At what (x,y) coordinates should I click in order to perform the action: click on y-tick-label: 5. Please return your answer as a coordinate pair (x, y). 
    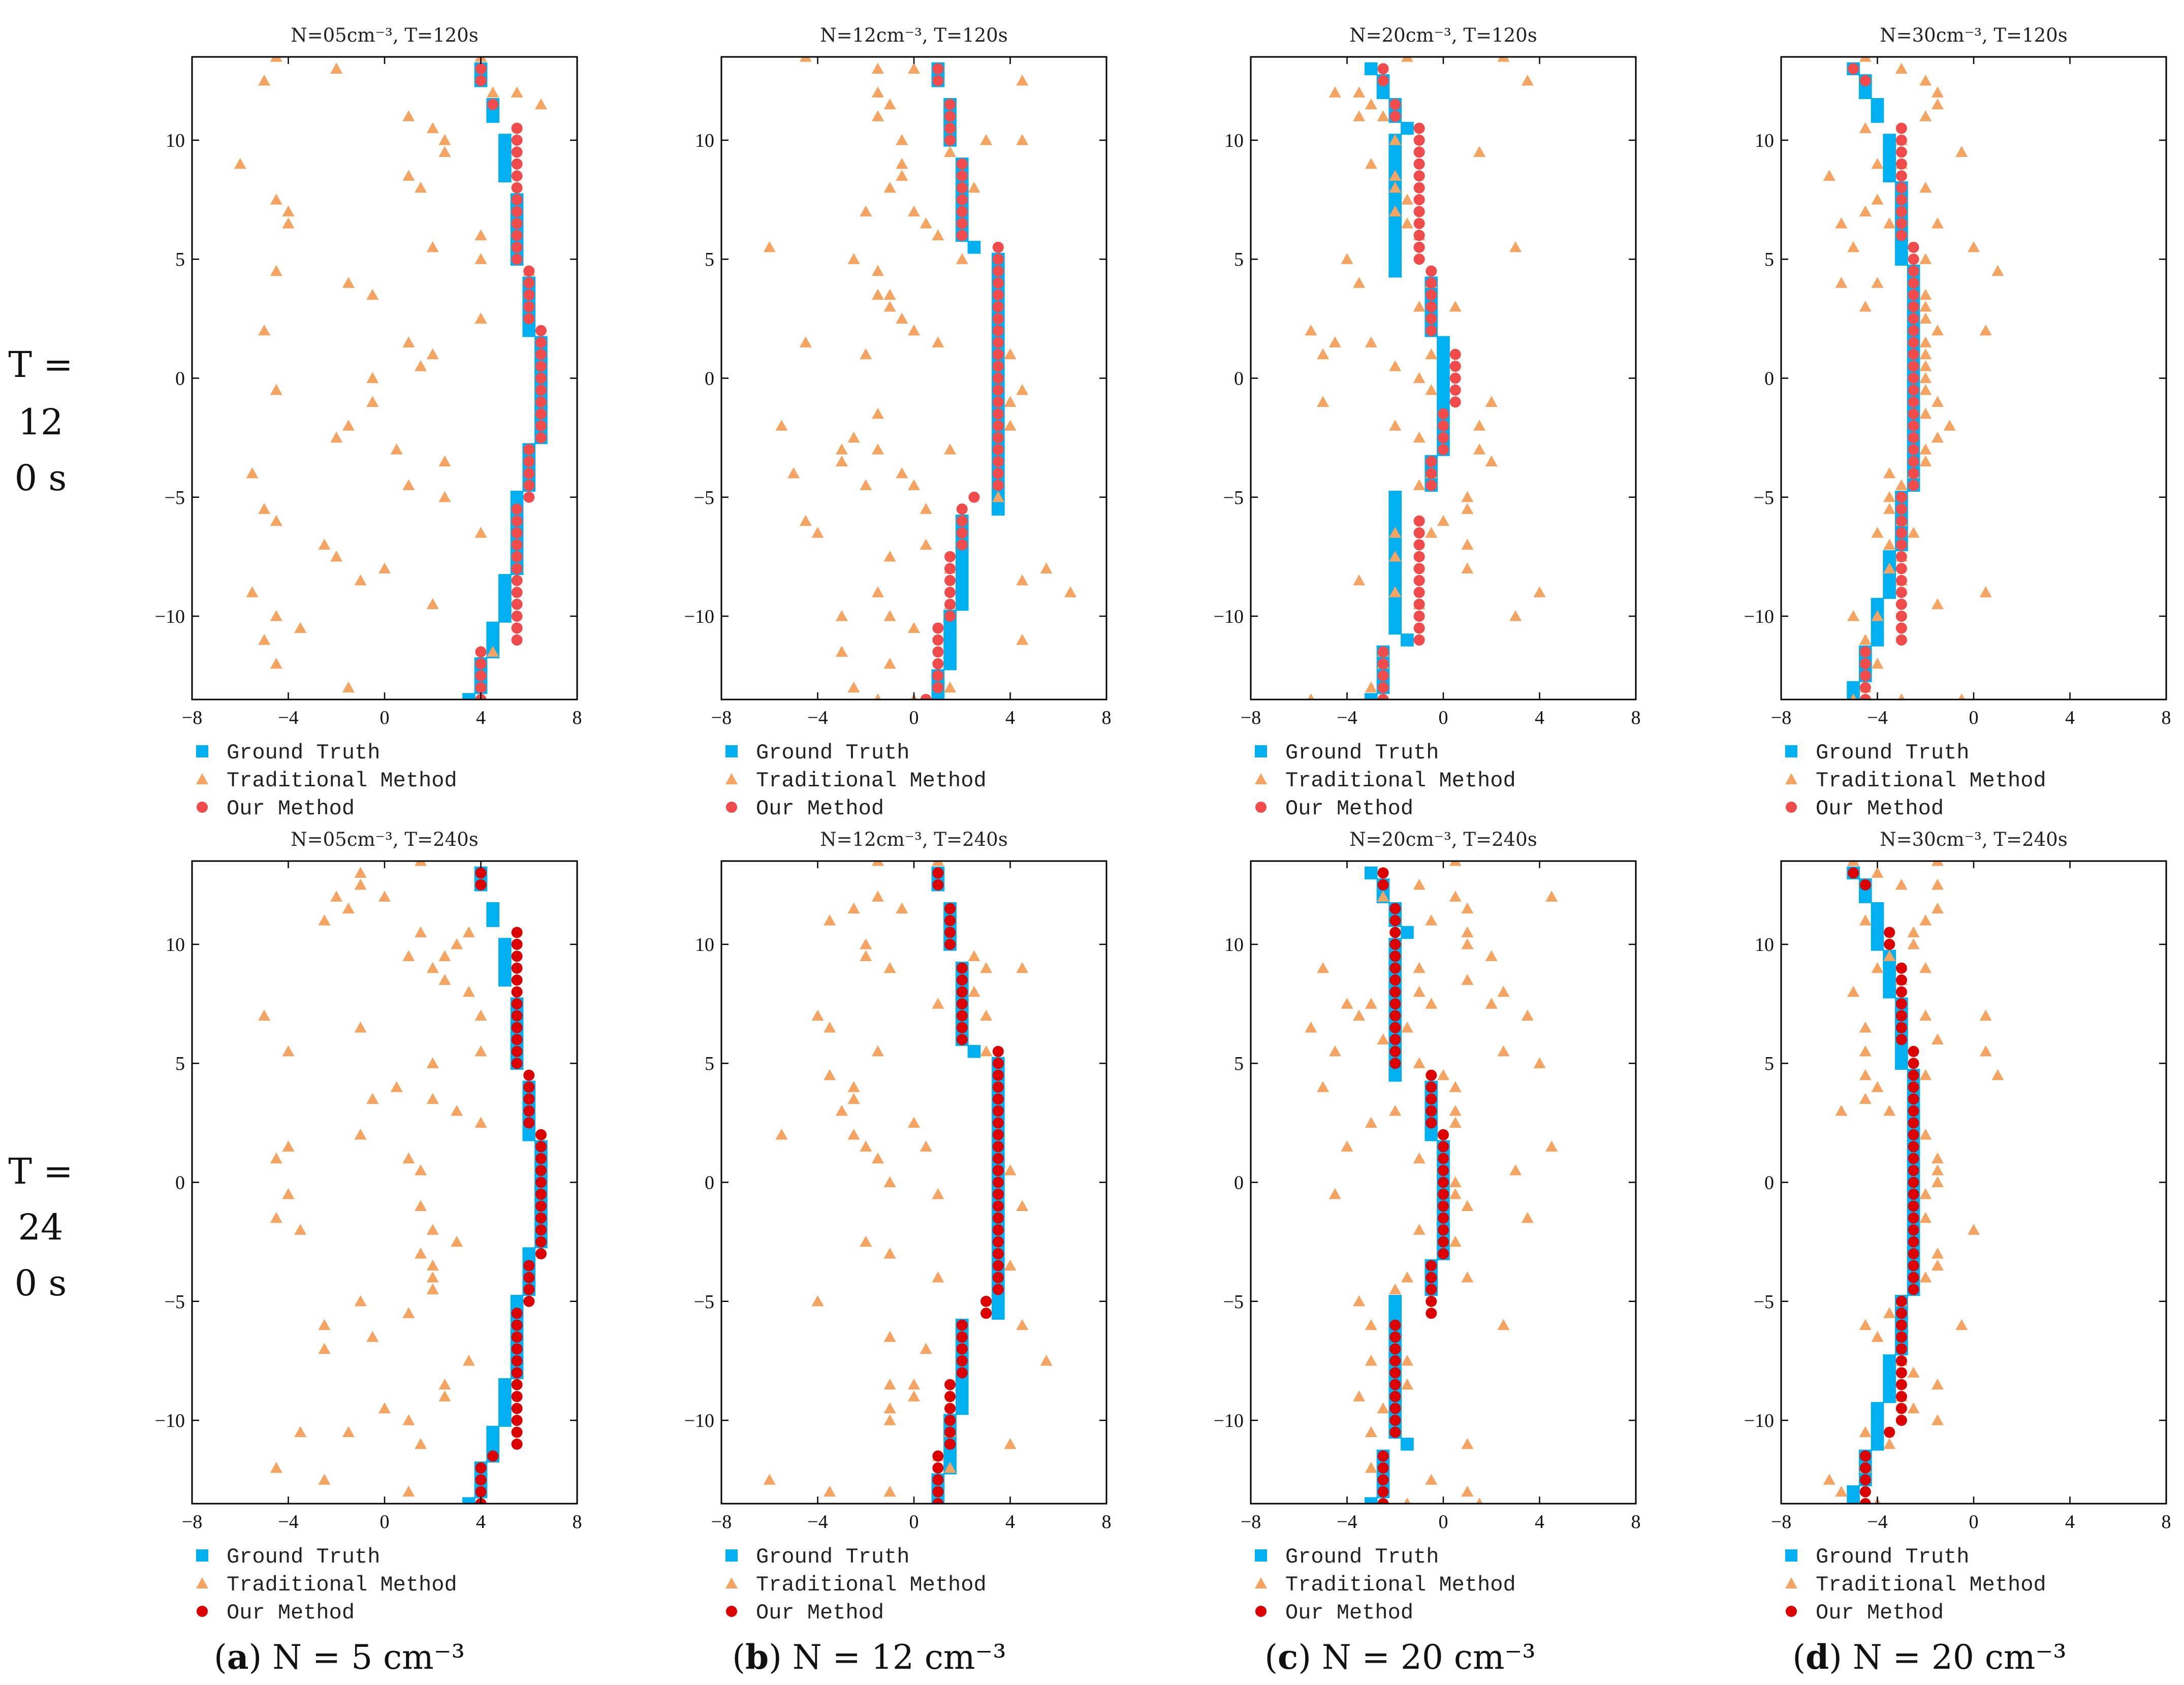
    Looking at the image, I should click on (709, 1063).